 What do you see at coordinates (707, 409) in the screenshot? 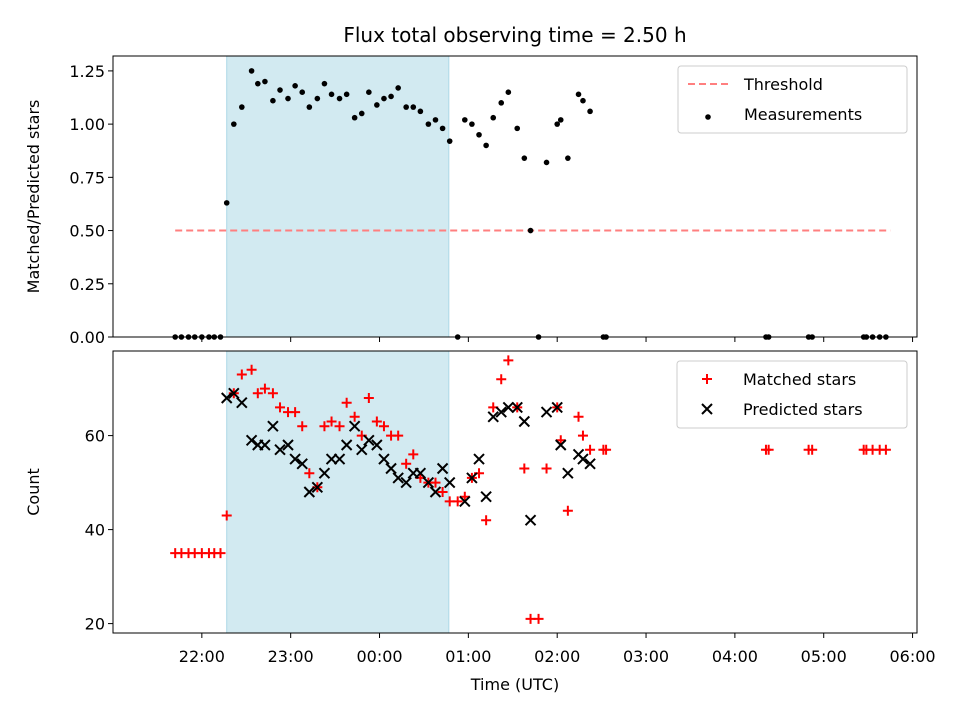
I see `legend-predicted-swatch` at bounding box center [707, 409].